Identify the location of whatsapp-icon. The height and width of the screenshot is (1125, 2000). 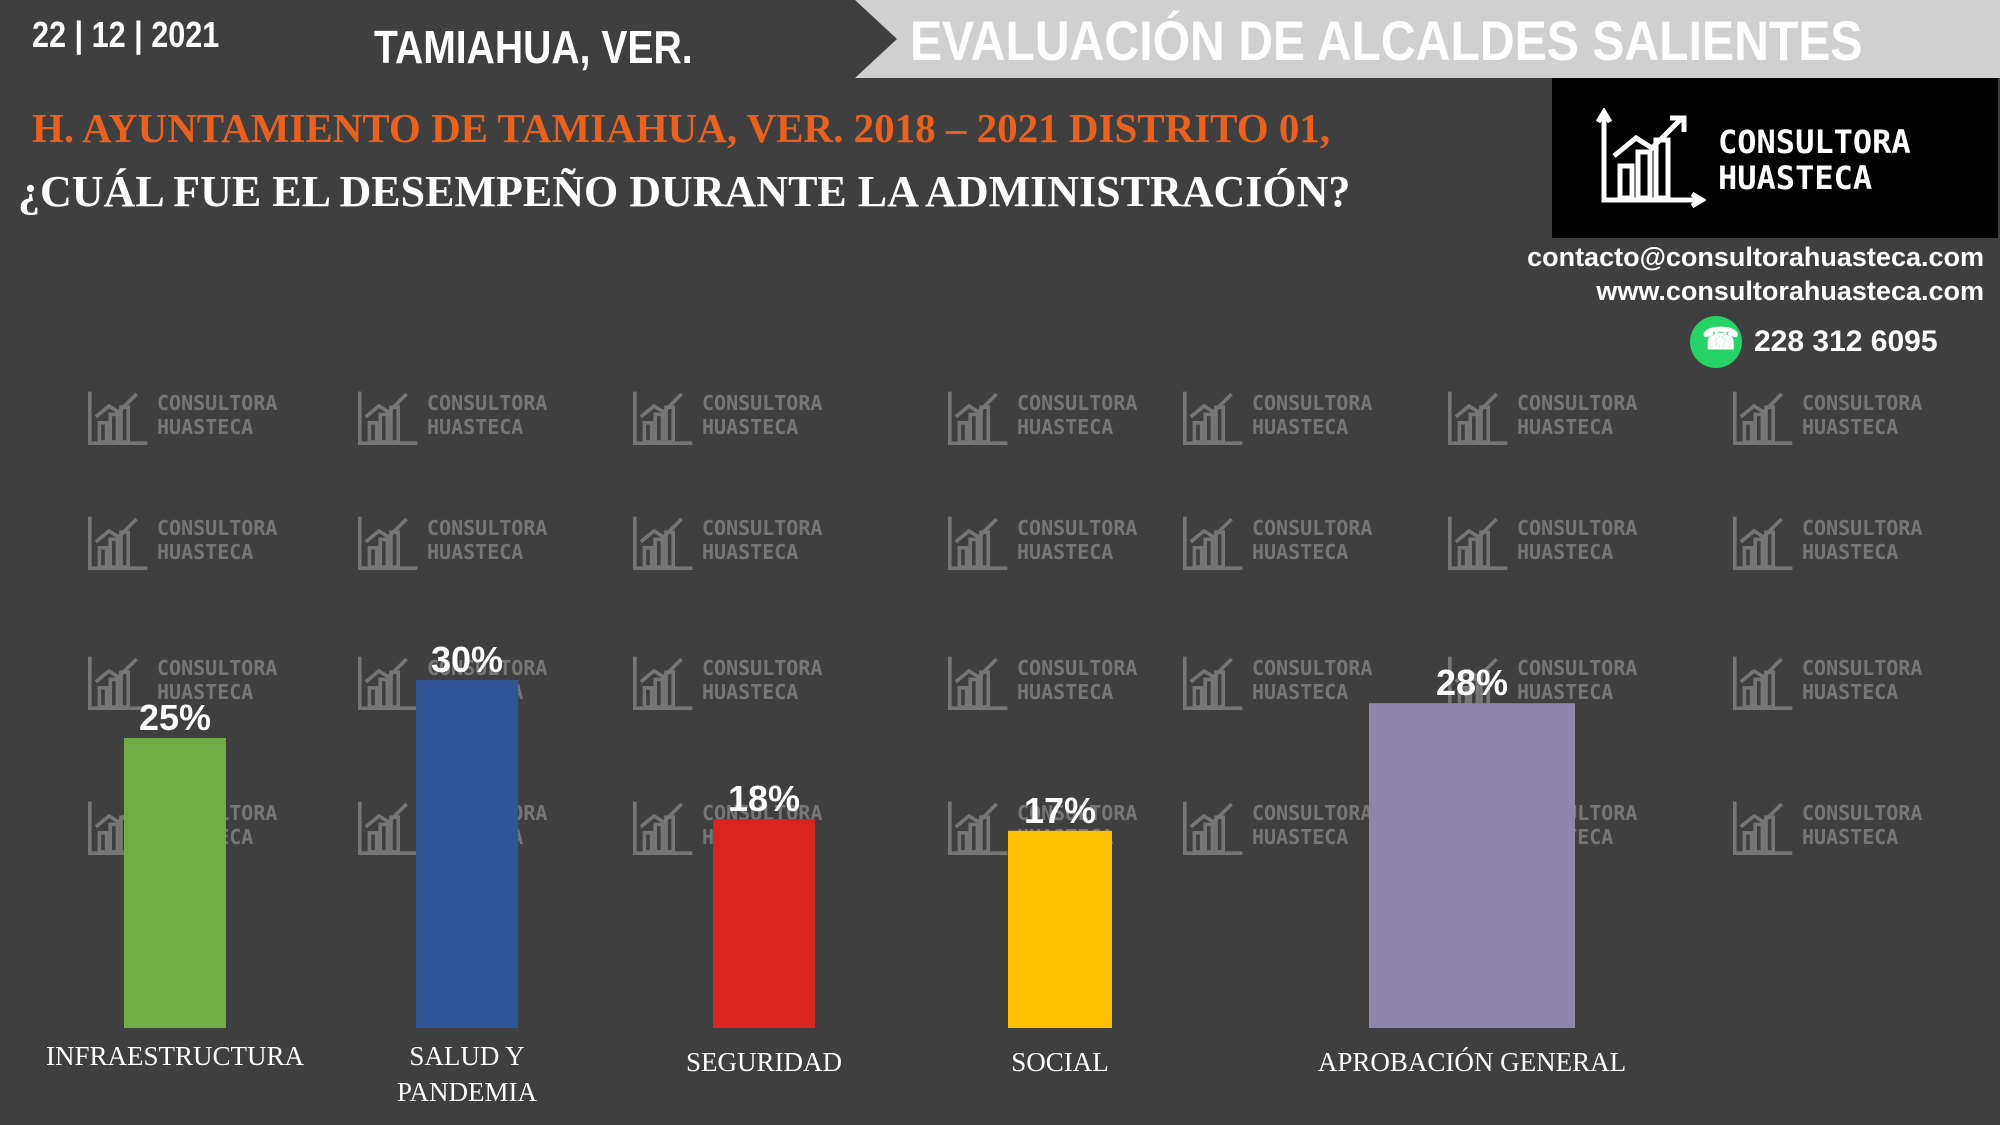
(1716, 342).